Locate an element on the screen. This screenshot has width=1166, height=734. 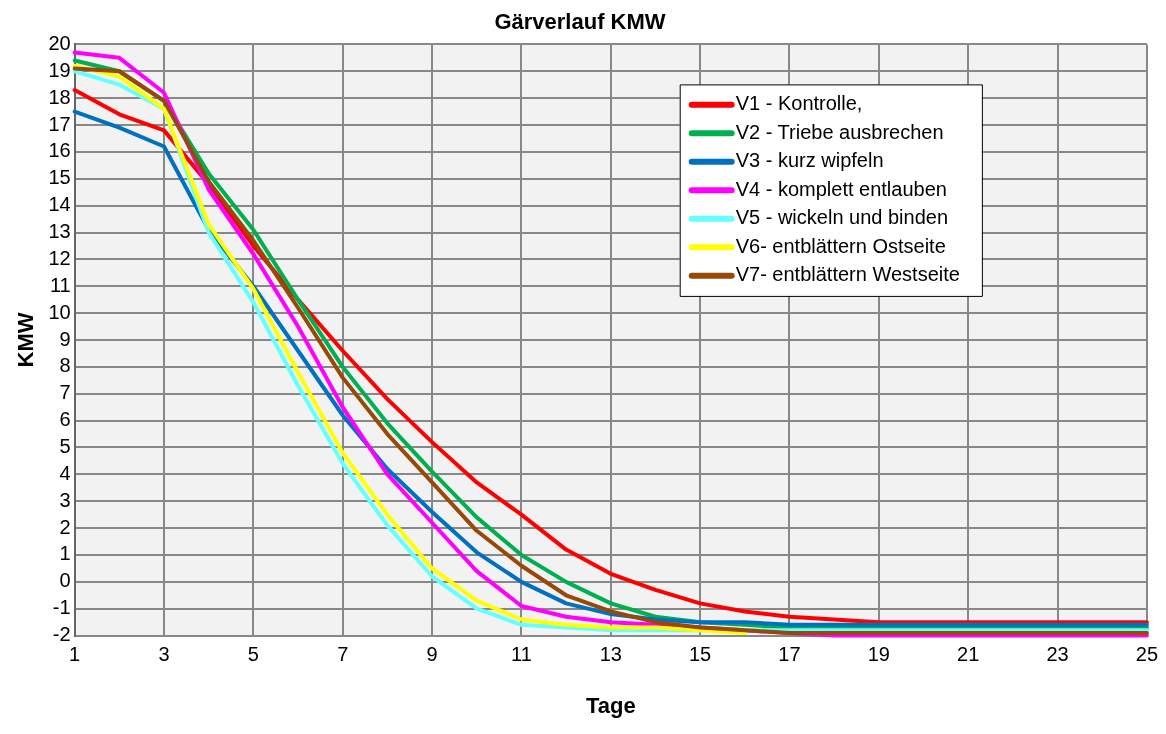
x-tick-label: 7 is located at coordinates (343, 654).